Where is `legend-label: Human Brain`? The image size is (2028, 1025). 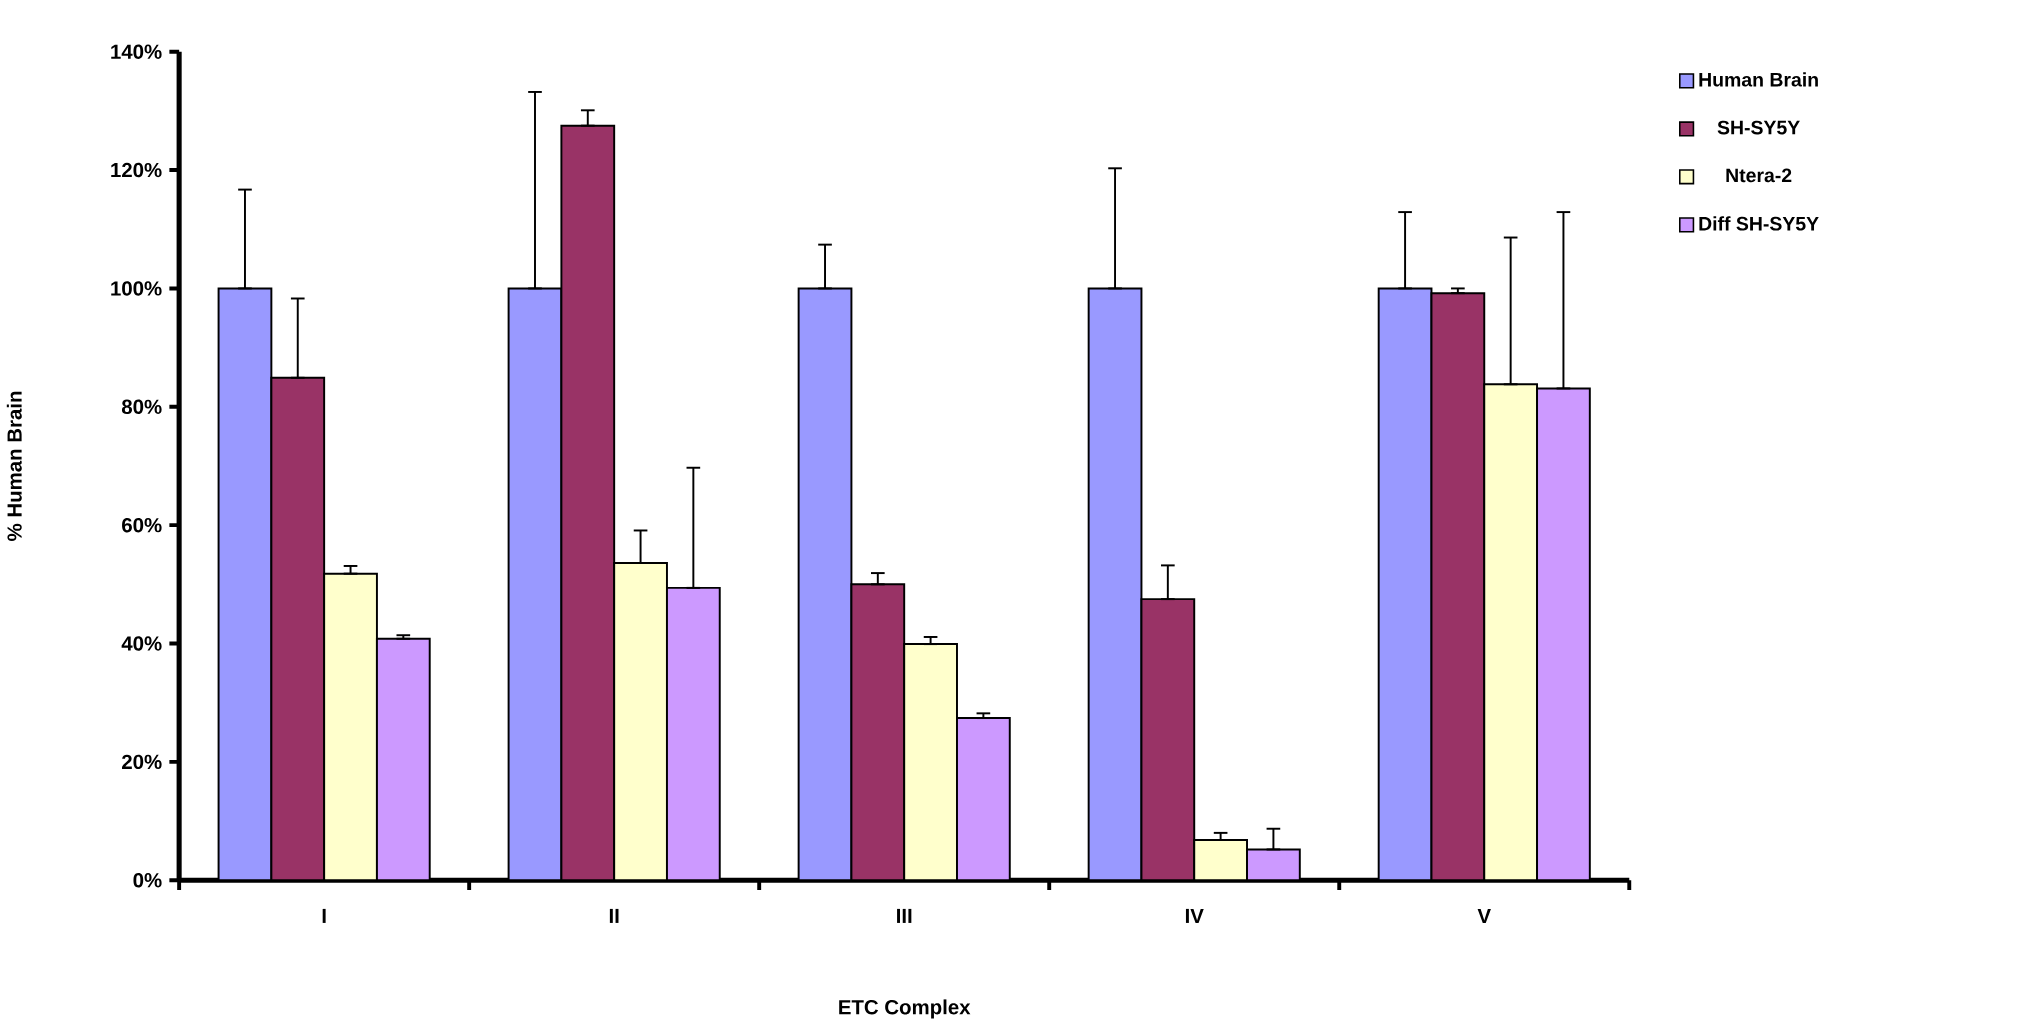 legend-label: Human Brain is located at coordinates (1758, 79).